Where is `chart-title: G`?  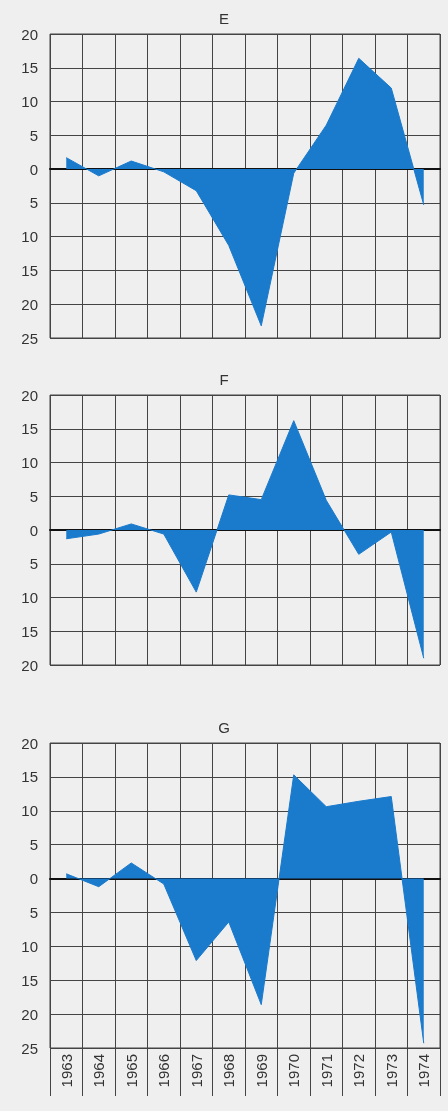 chart-title: G is located at coordinates (224, 727).